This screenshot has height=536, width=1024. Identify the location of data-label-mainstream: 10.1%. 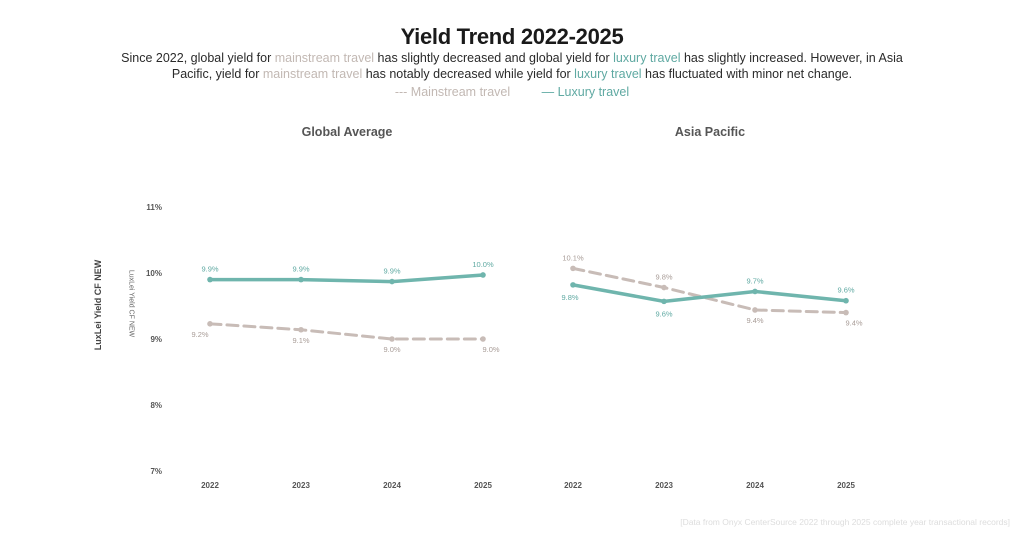
(573, 257).